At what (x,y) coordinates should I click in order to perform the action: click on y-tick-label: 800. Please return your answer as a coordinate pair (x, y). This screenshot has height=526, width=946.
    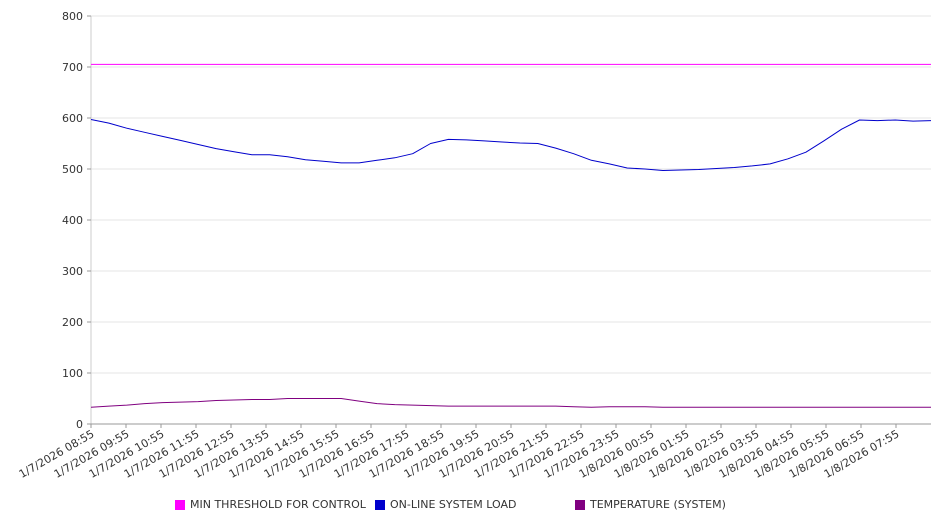
    Looking at the image, I should click on (72, 16).